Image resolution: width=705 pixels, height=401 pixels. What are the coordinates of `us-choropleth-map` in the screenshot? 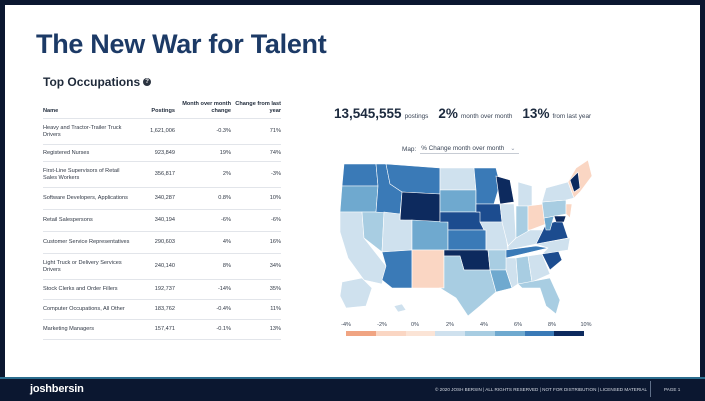 It's located at (467, 238).